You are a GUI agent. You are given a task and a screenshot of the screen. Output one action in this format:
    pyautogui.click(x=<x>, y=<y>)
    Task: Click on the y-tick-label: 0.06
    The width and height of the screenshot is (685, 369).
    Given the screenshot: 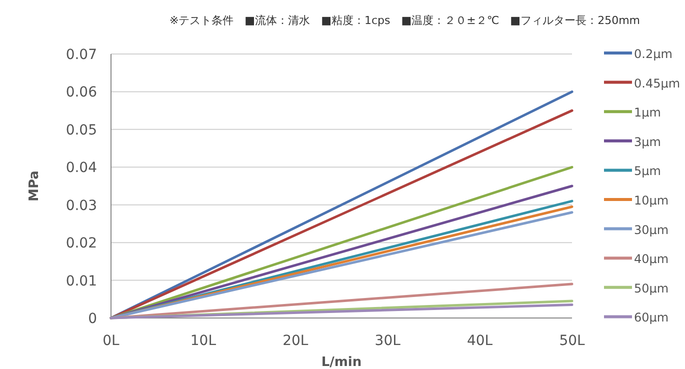 What is the action you would take?
    pyautogui.click(x=82, y=92)
    